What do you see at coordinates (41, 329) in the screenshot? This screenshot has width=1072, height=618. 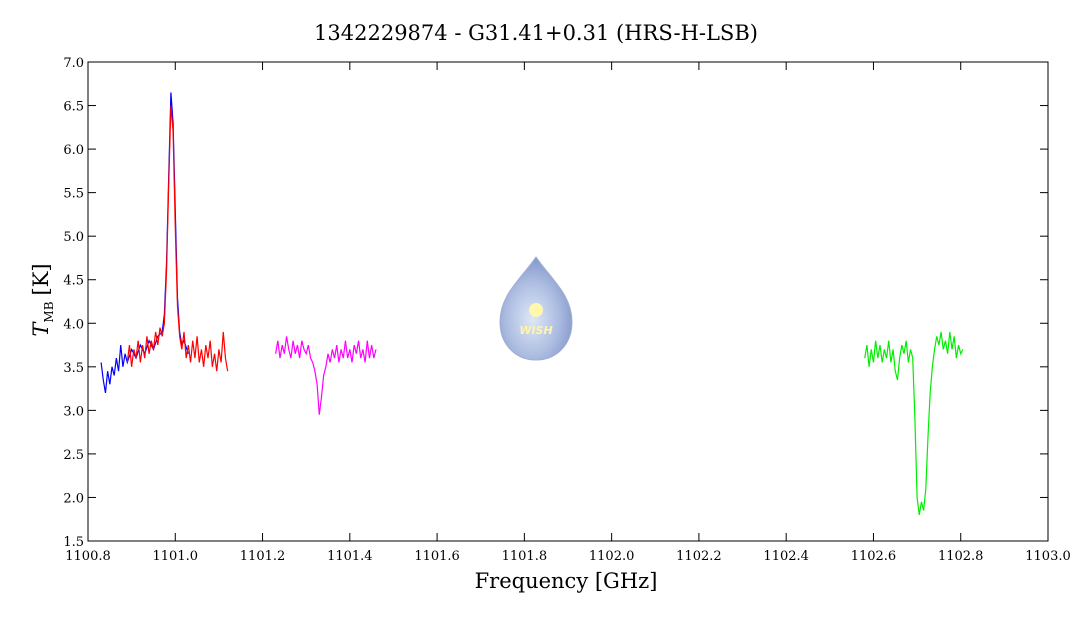 I see `y-label-symbol: T` at bounding box center [41, 329].